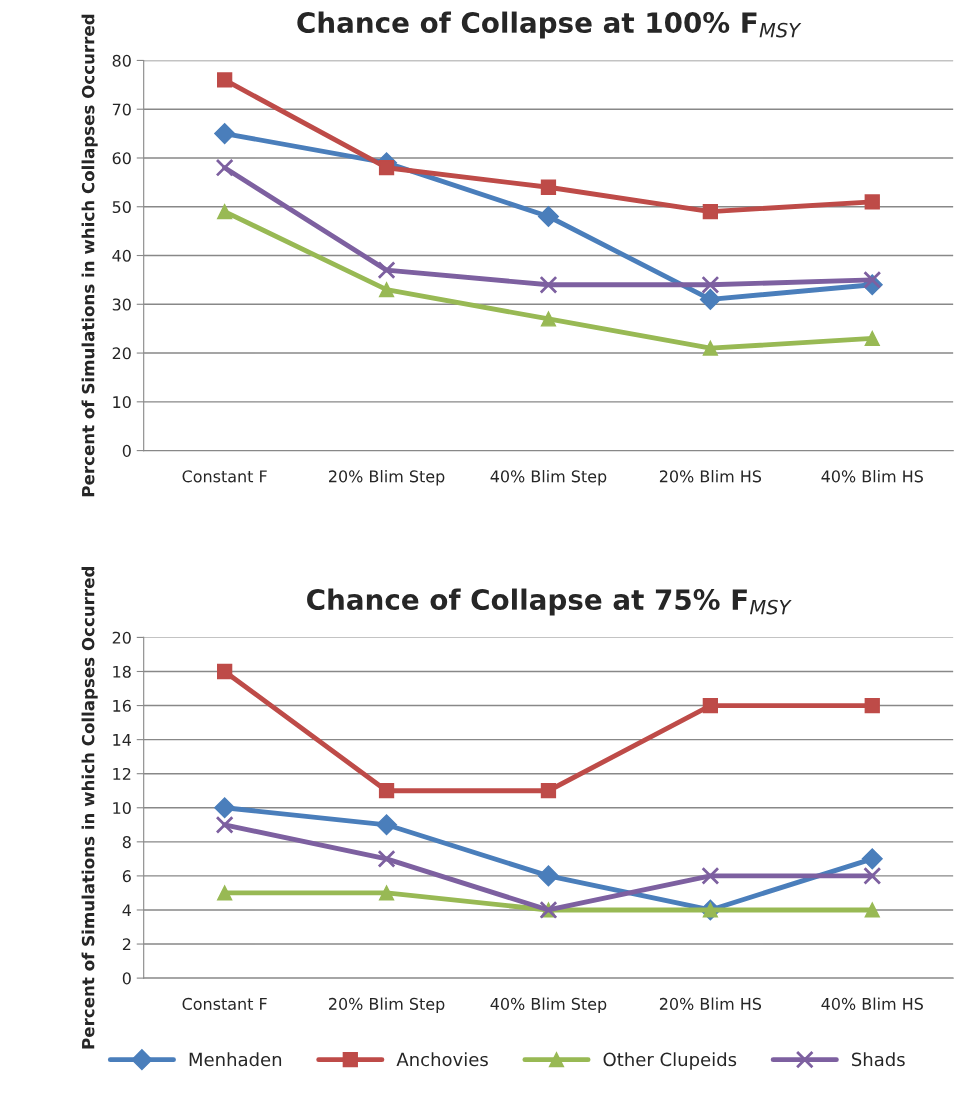  I want to click on legend-label: Shads, so click(878, 1059).